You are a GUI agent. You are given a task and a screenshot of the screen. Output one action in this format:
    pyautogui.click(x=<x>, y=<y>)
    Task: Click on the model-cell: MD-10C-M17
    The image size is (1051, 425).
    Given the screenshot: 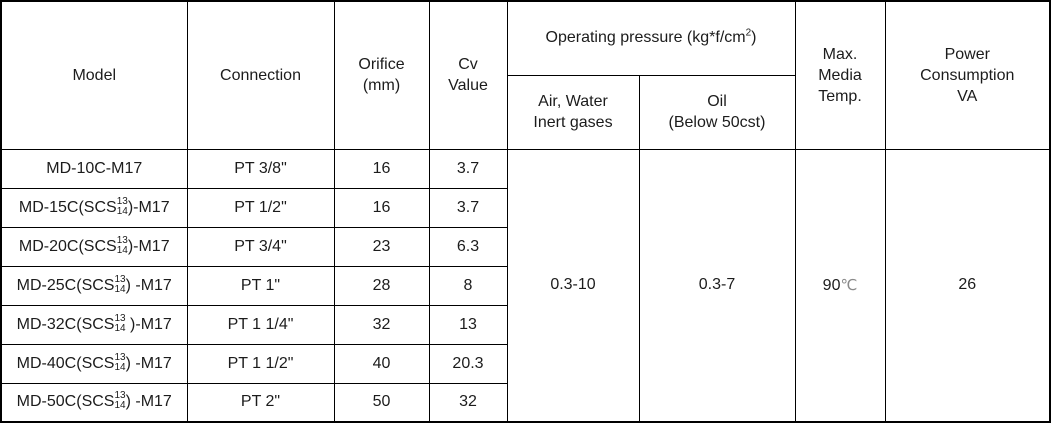 What is the action you would take?
    pyautogui.click(x=94, y=168)
    